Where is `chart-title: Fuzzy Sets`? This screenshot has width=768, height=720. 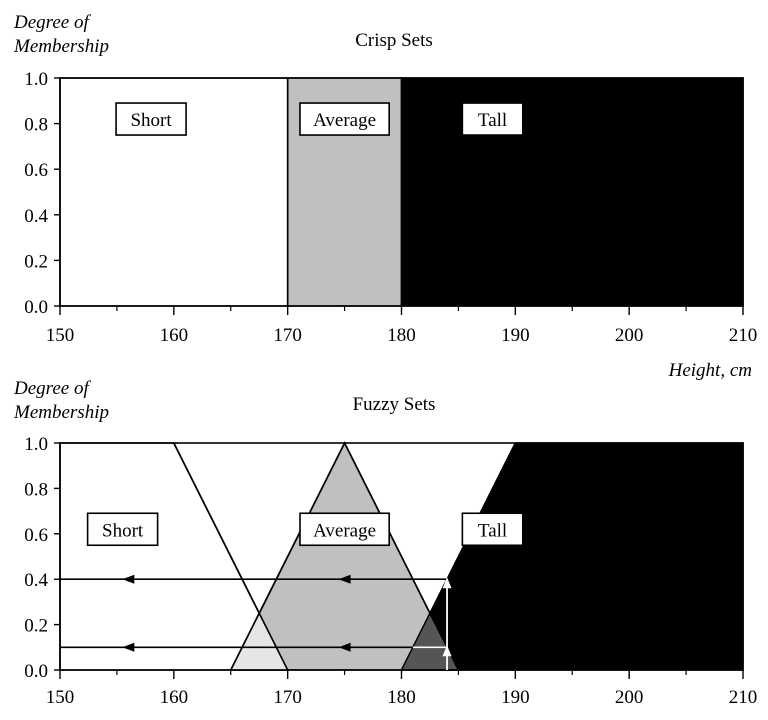
chart-title: Fuzzy Sets is located at coordinates (394, 404).